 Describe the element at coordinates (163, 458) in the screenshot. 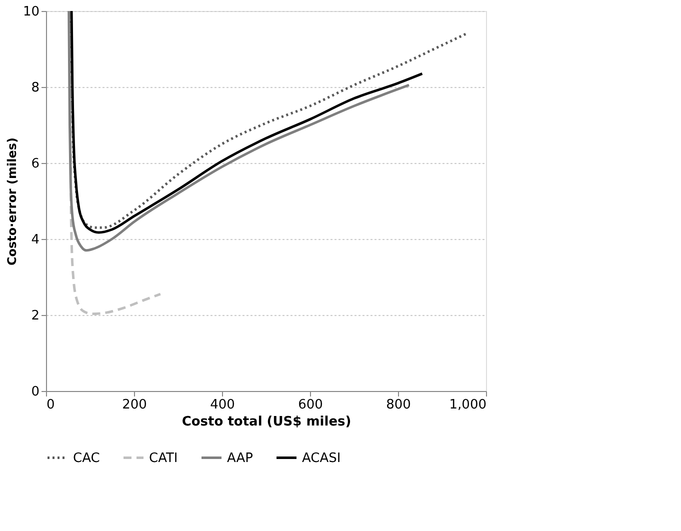

I see `legend-label: CATI` at that location.